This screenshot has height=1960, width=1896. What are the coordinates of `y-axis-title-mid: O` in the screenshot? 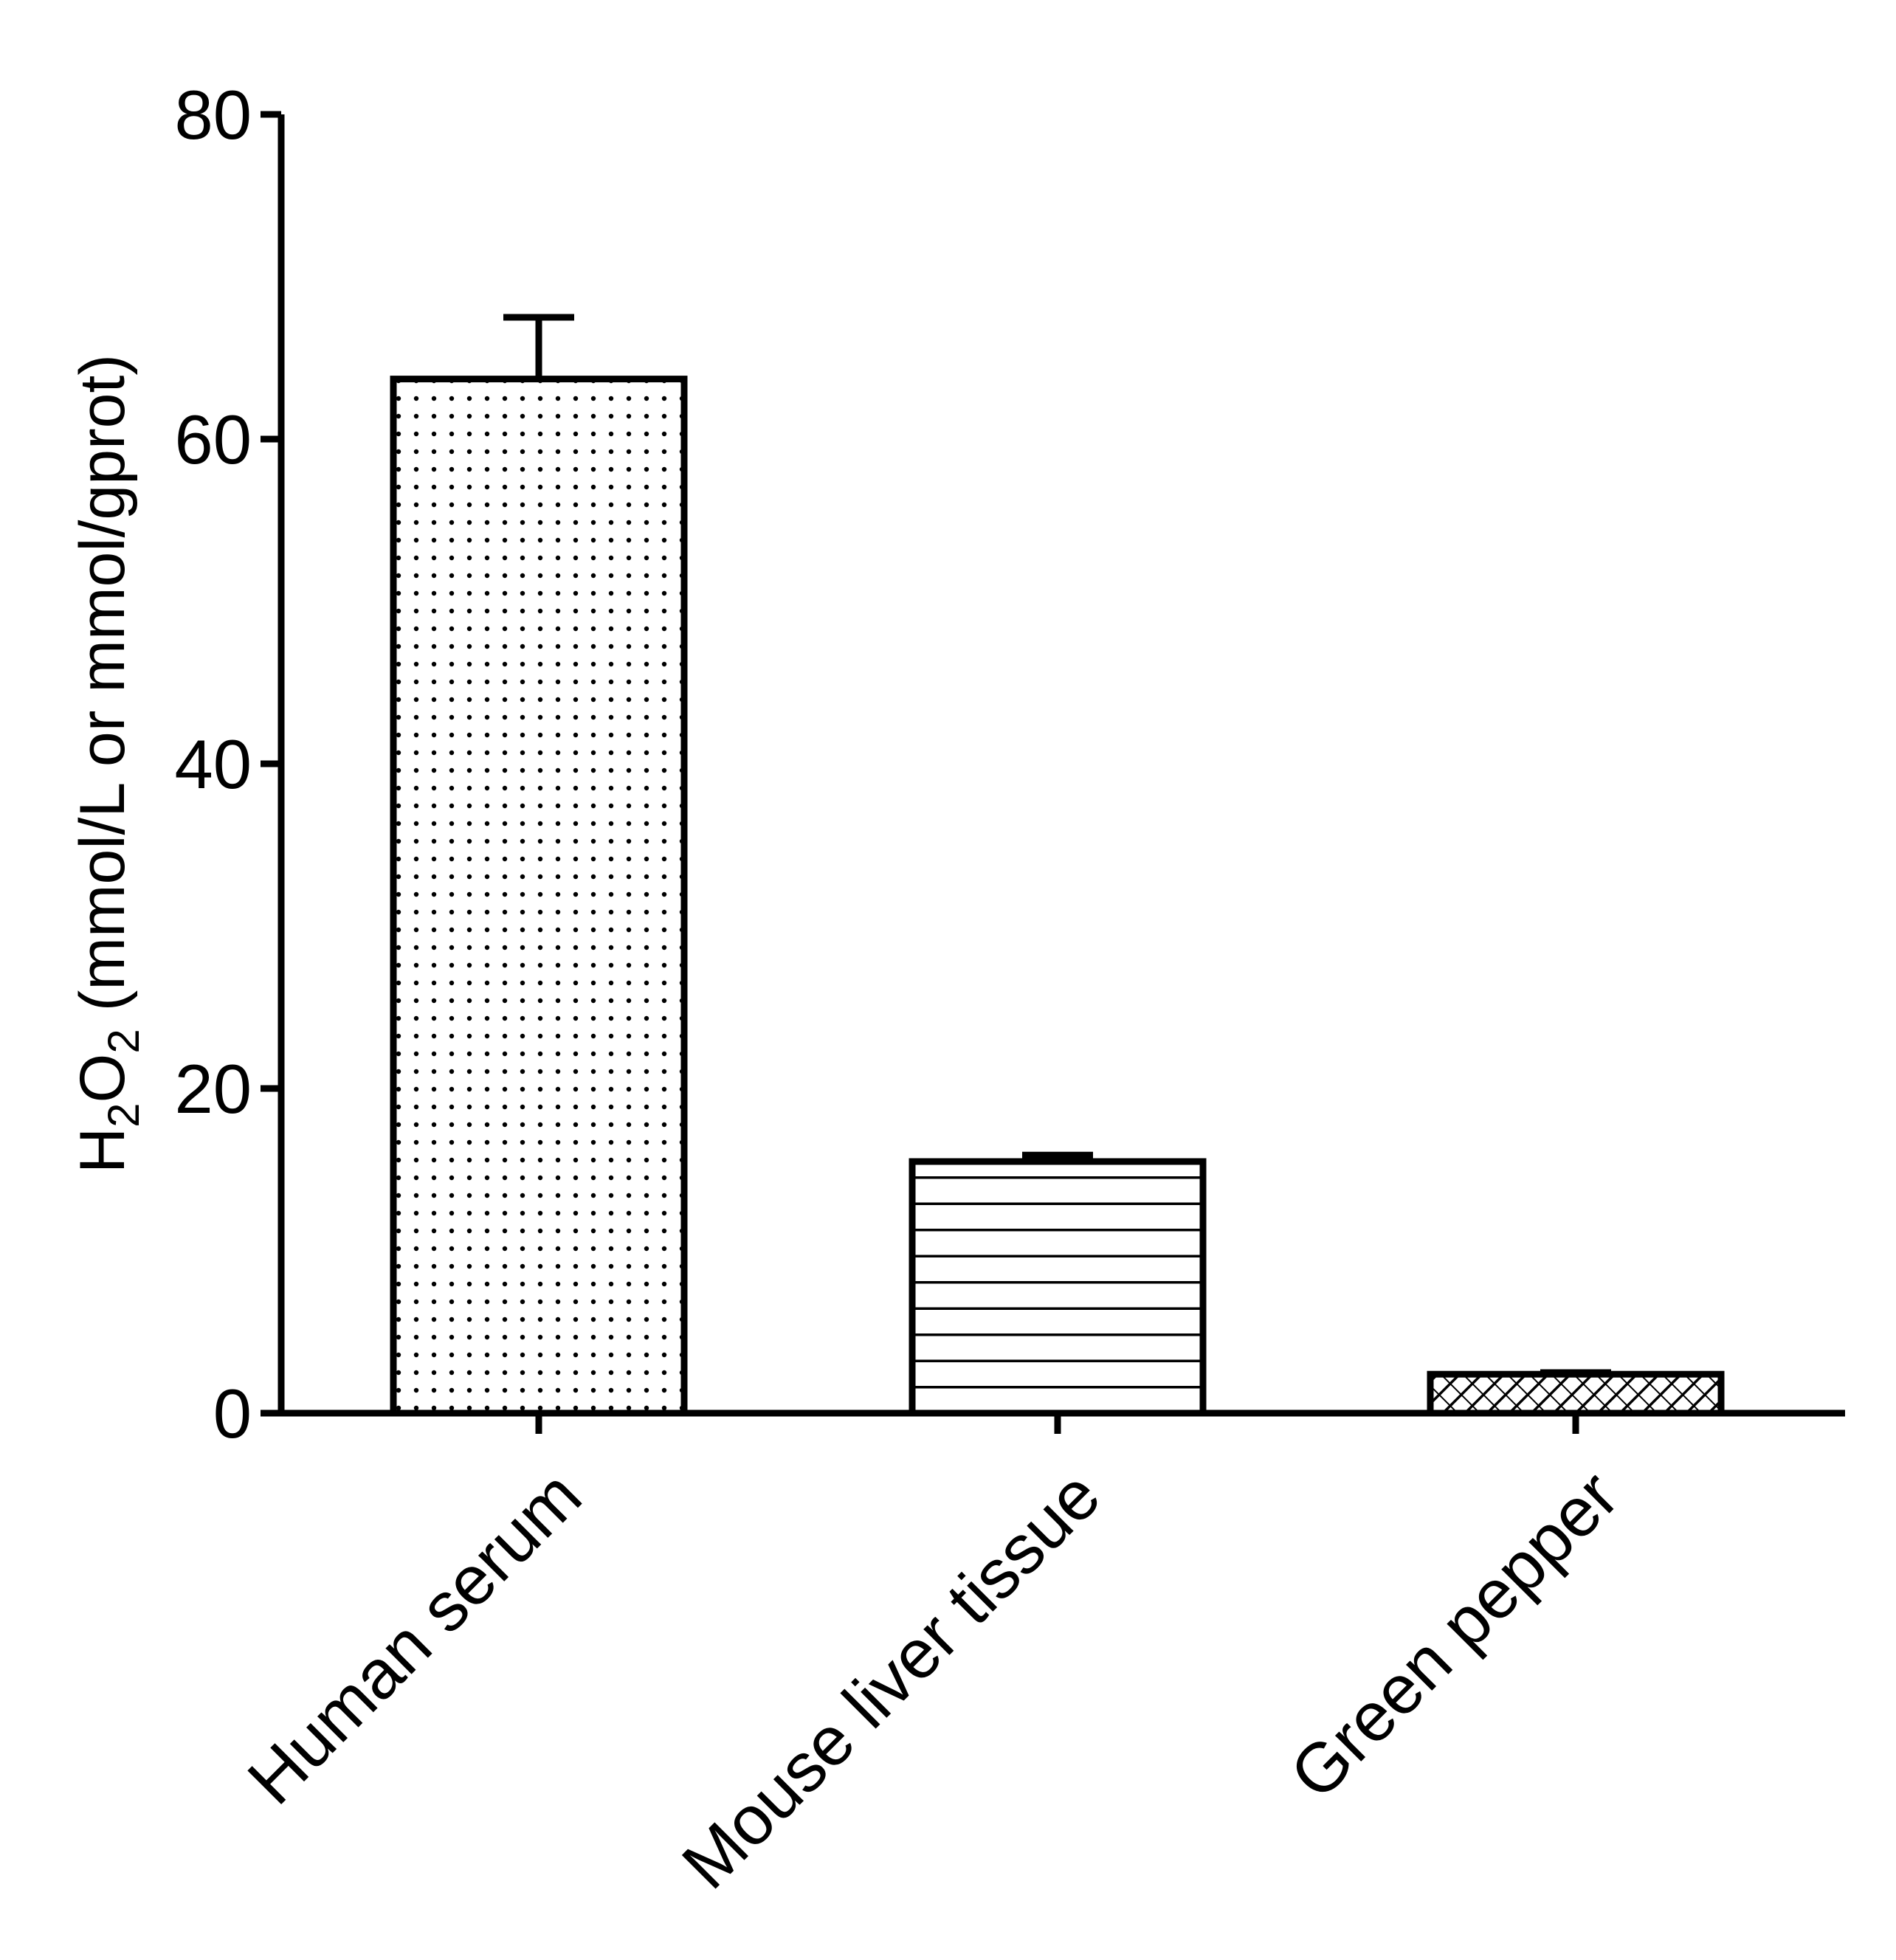 It's located at (102, 1078).